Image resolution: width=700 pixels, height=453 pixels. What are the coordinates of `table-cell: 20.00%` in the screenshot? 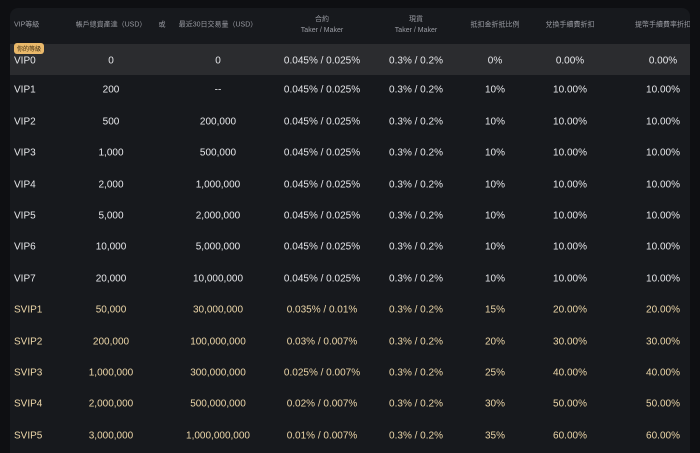 It's located at (663, 310).